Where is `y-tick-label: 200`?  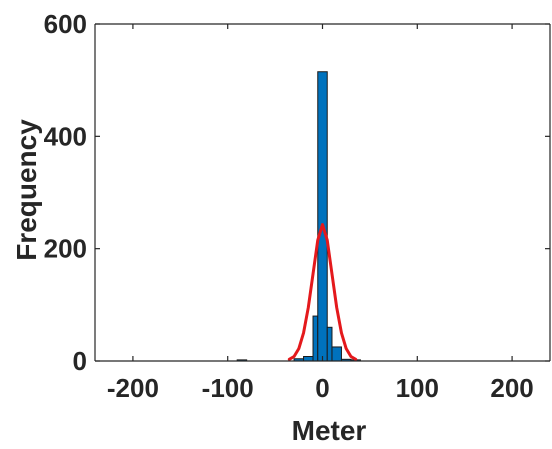 y-tick-label: 200 is located at coordinates (65, 249).